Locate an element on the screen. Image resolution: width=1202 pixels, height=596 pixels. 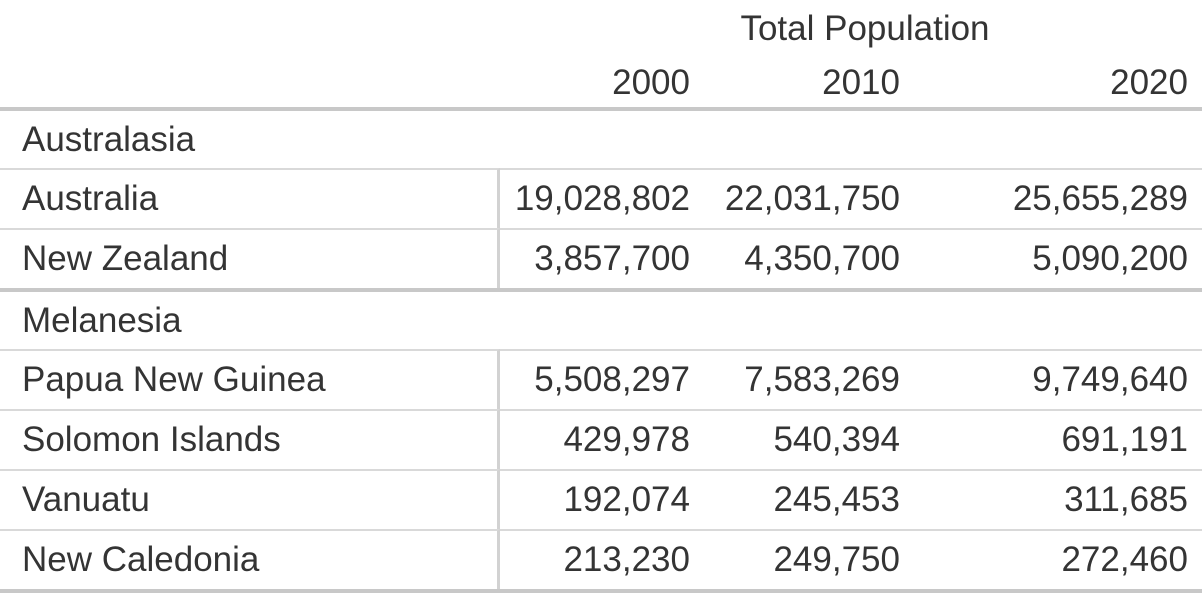
population-value-2000: 3,857,700 is located at coordinates (602, 258).